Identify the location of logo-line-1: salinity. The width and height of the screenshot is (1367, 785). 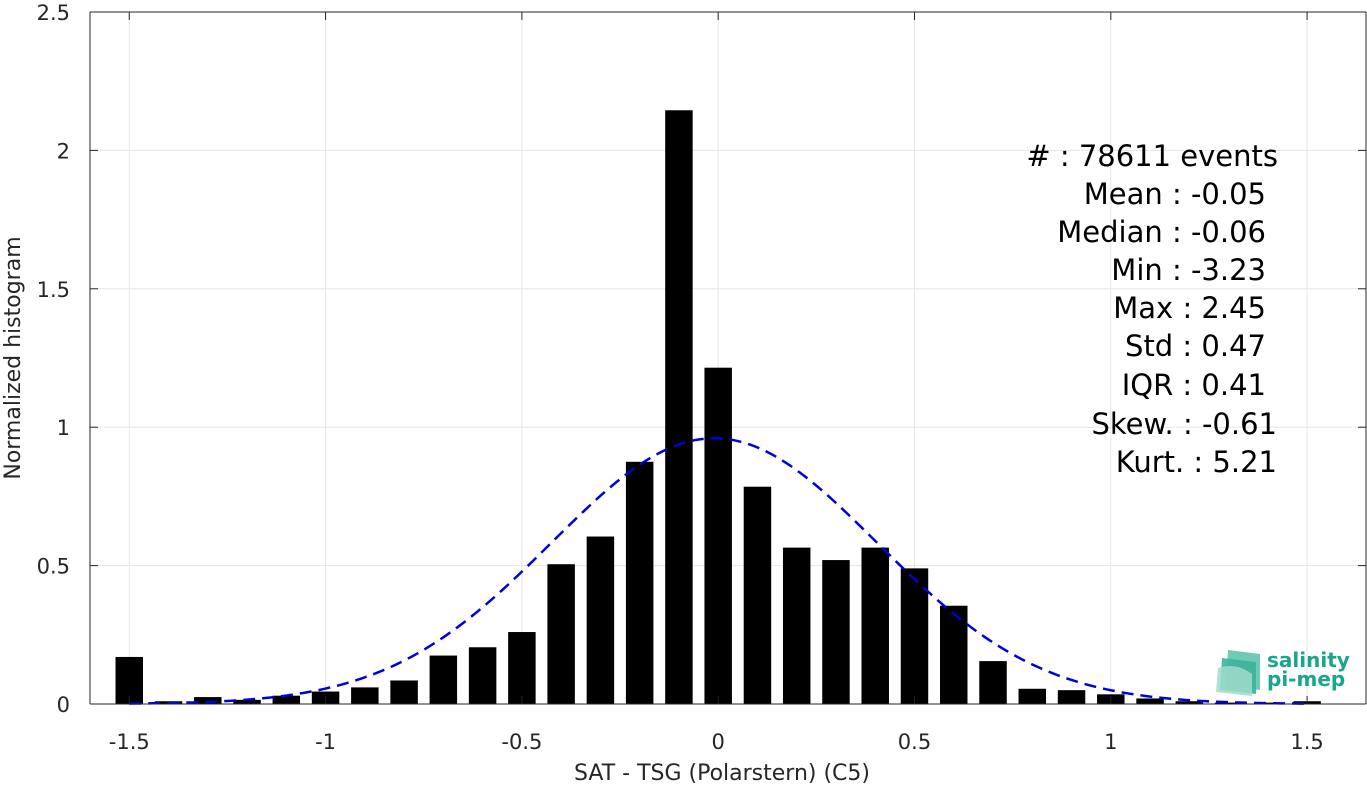
(1308, 660).